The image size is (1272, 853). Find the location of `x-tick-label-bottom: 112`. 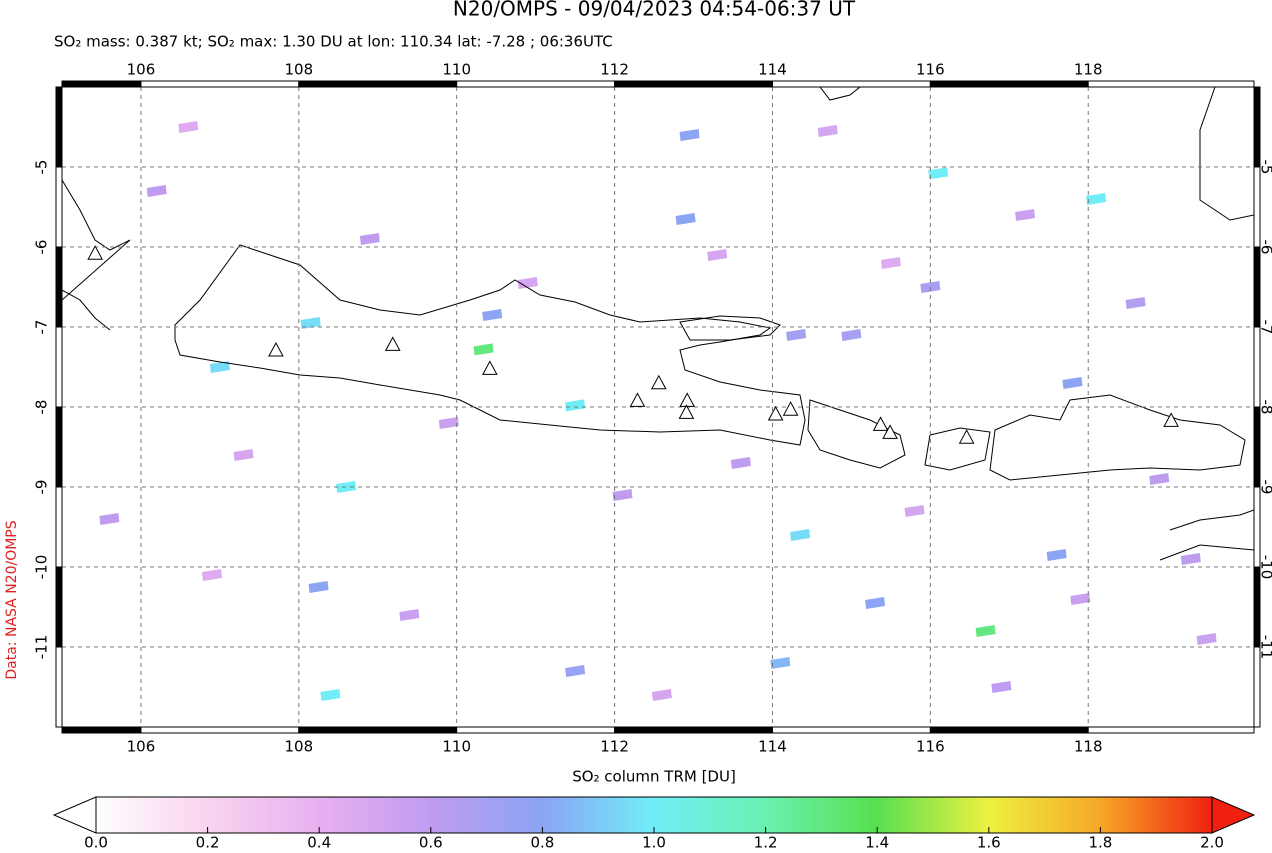

x-tick-label-bottom: 112 is located at coordinates (614, 747).